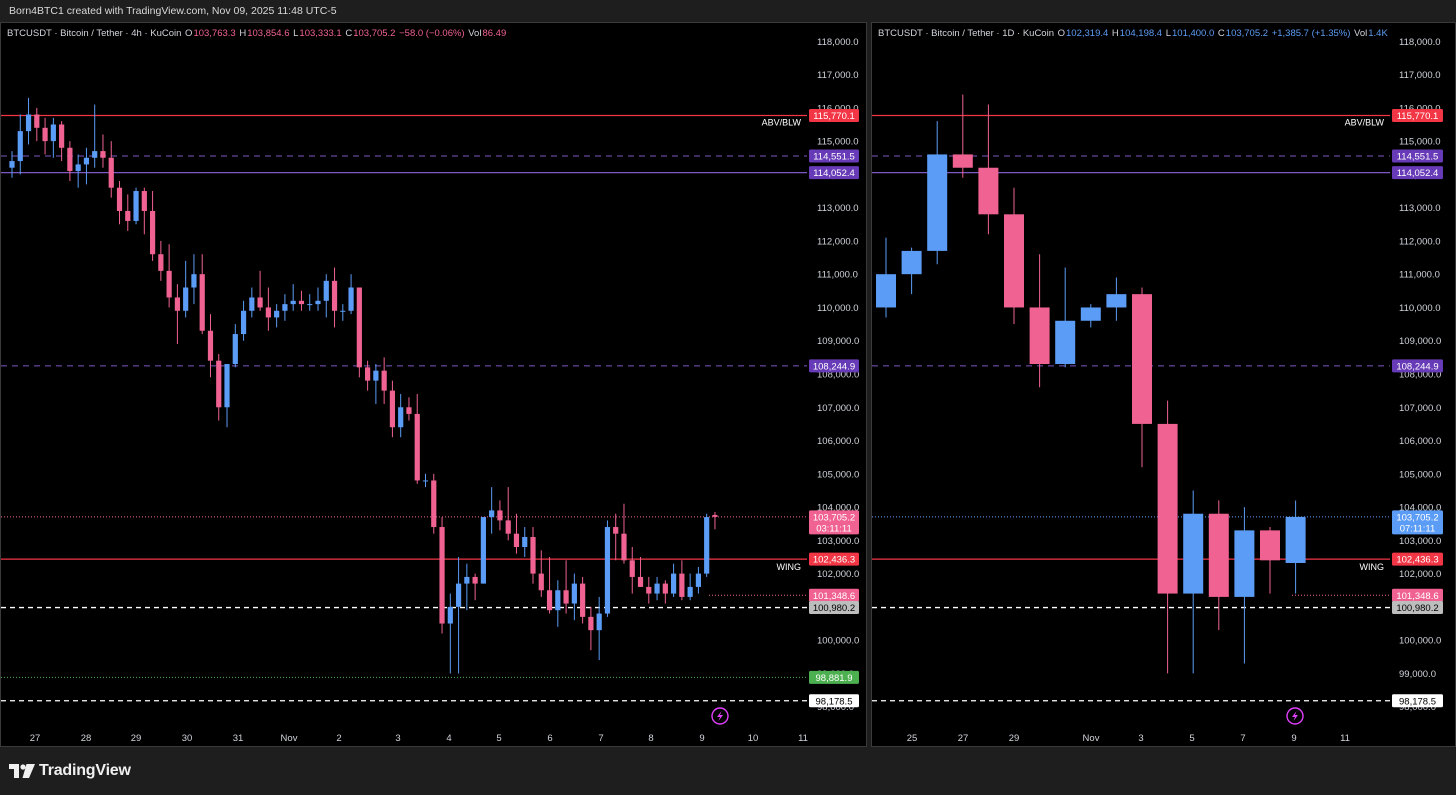  I want to click on x-tick-label: 2, so click(338, 738).